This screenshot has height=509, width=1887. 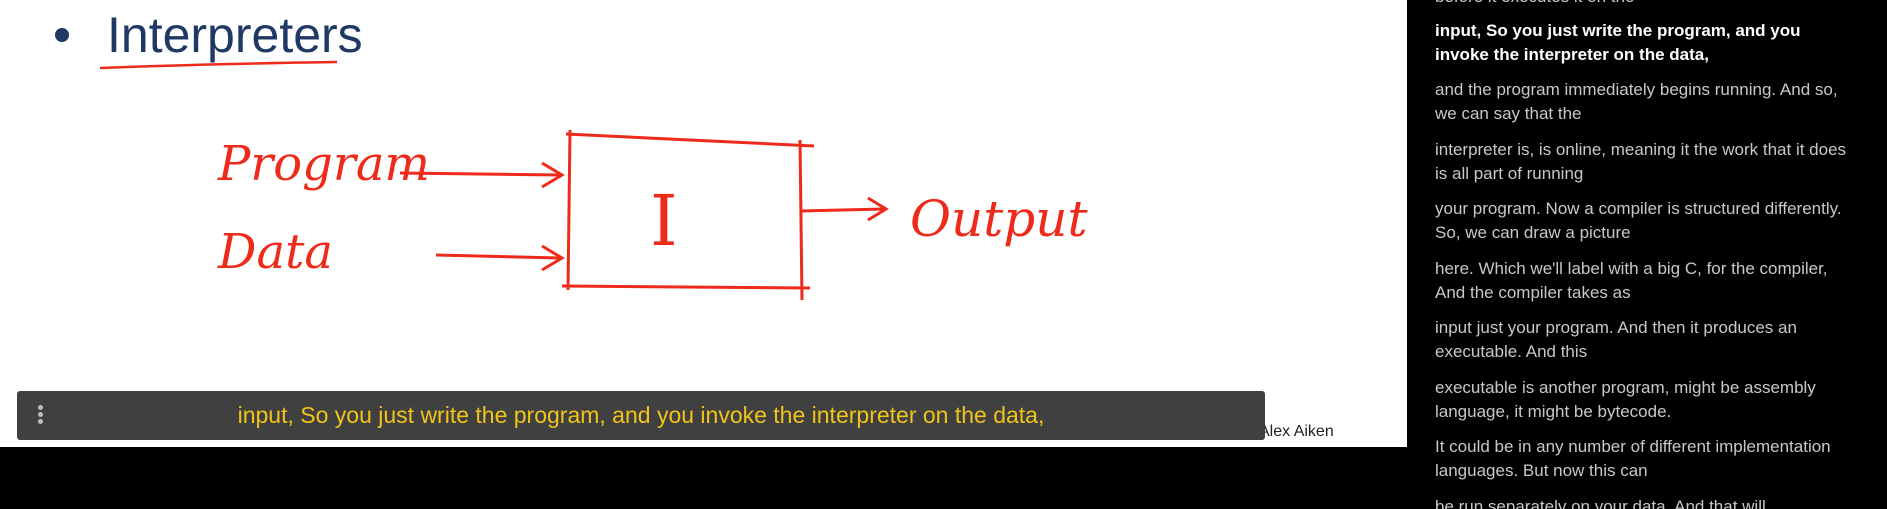 What do you see at coordinates (498, 256) in the screenshot?
I see `arrow-data` at bounding box center [498, 256].